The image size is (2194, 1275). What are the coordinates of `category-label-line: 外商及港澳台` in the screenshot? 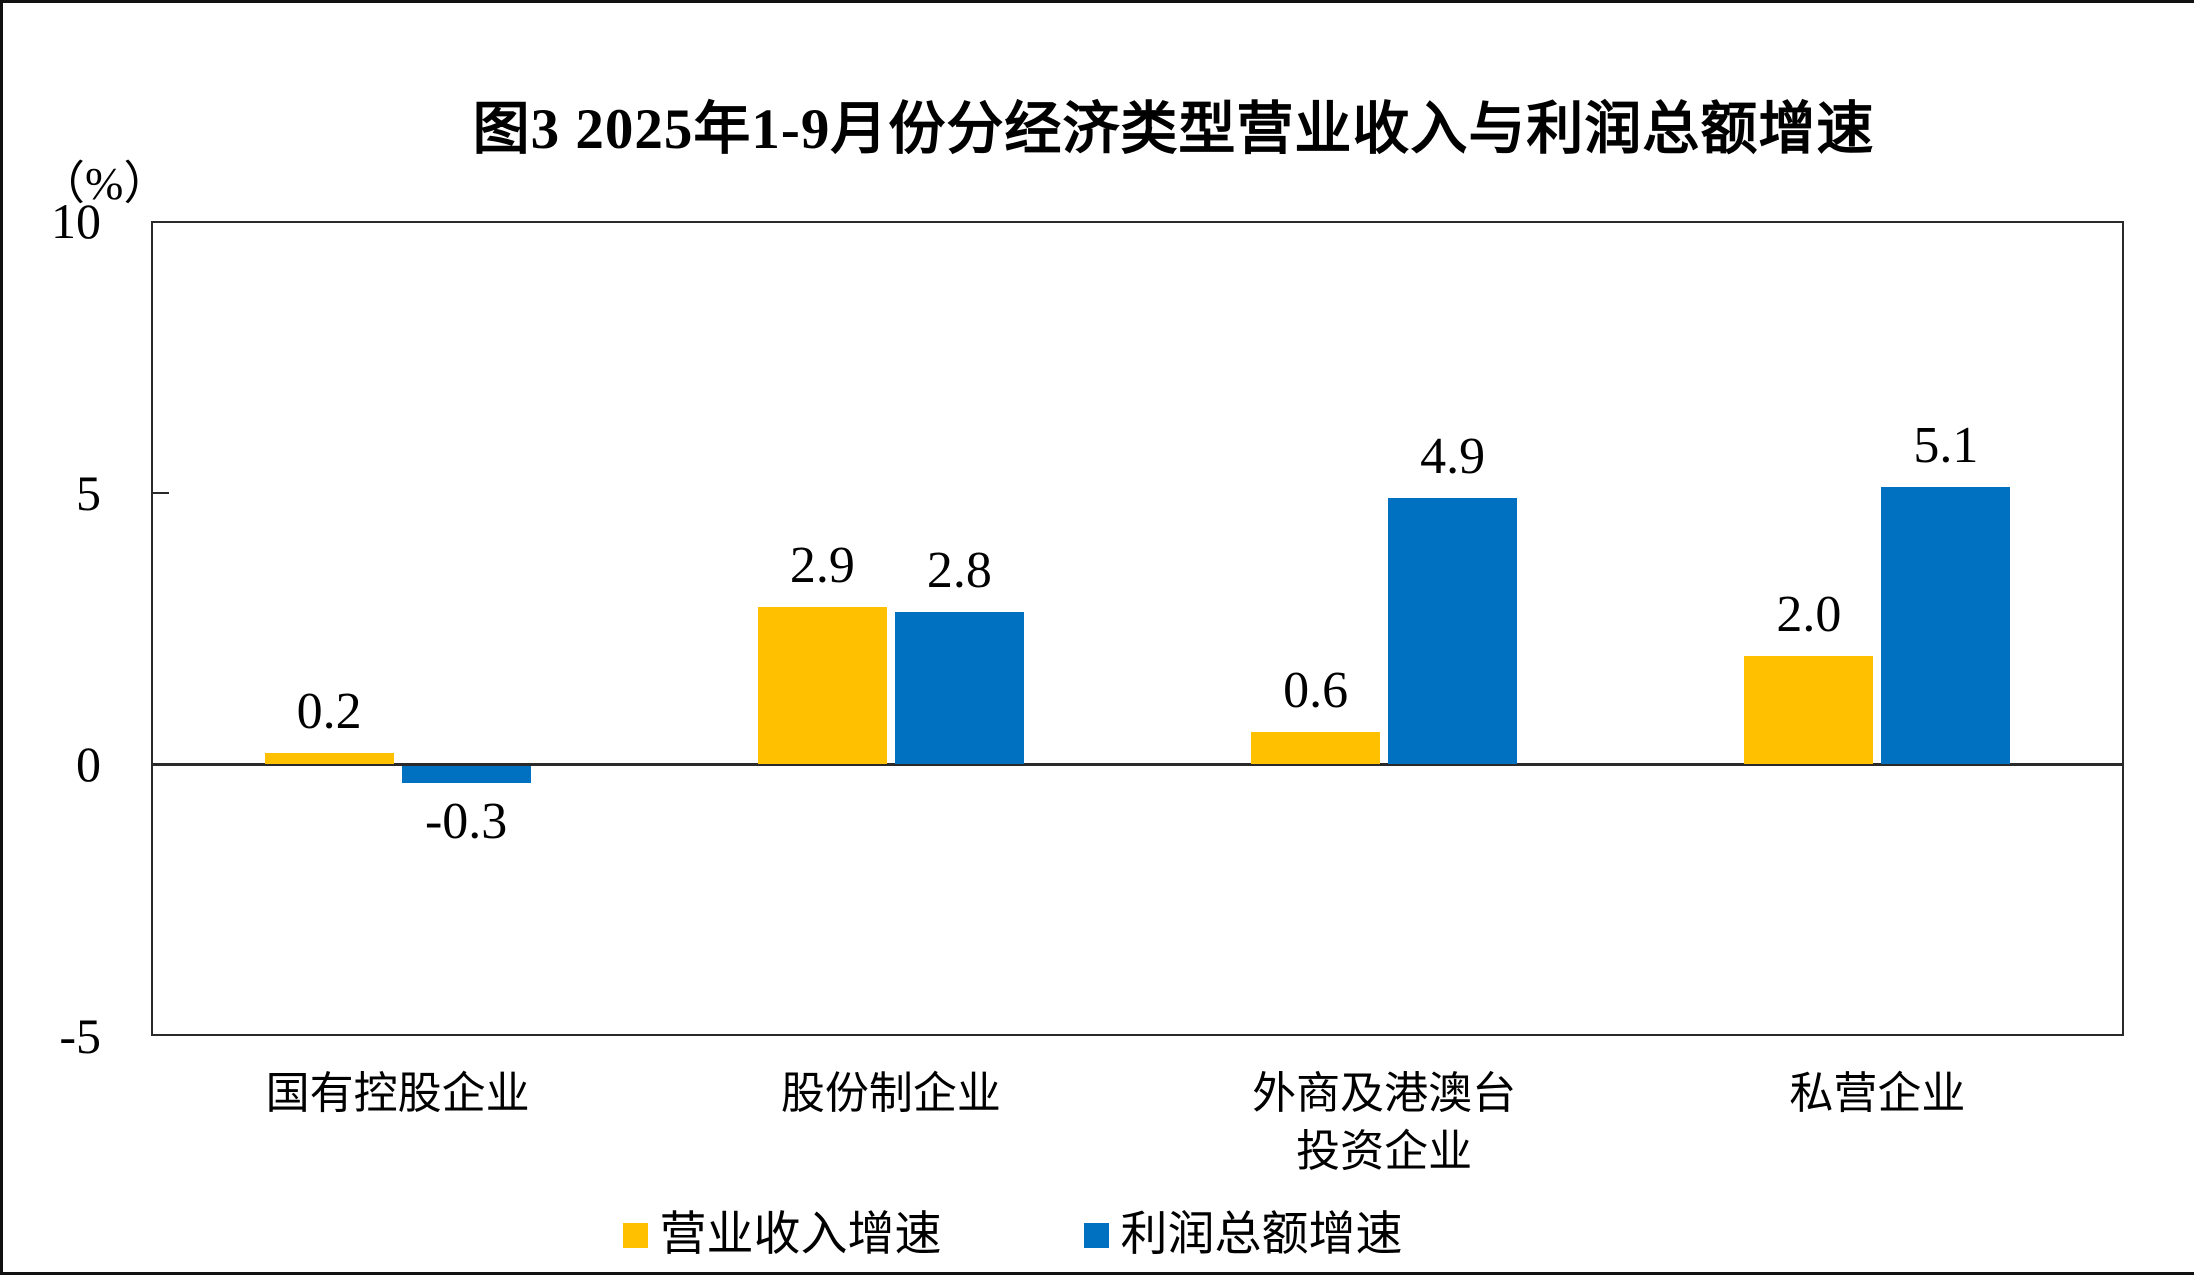 It's located at (1384, 1093).